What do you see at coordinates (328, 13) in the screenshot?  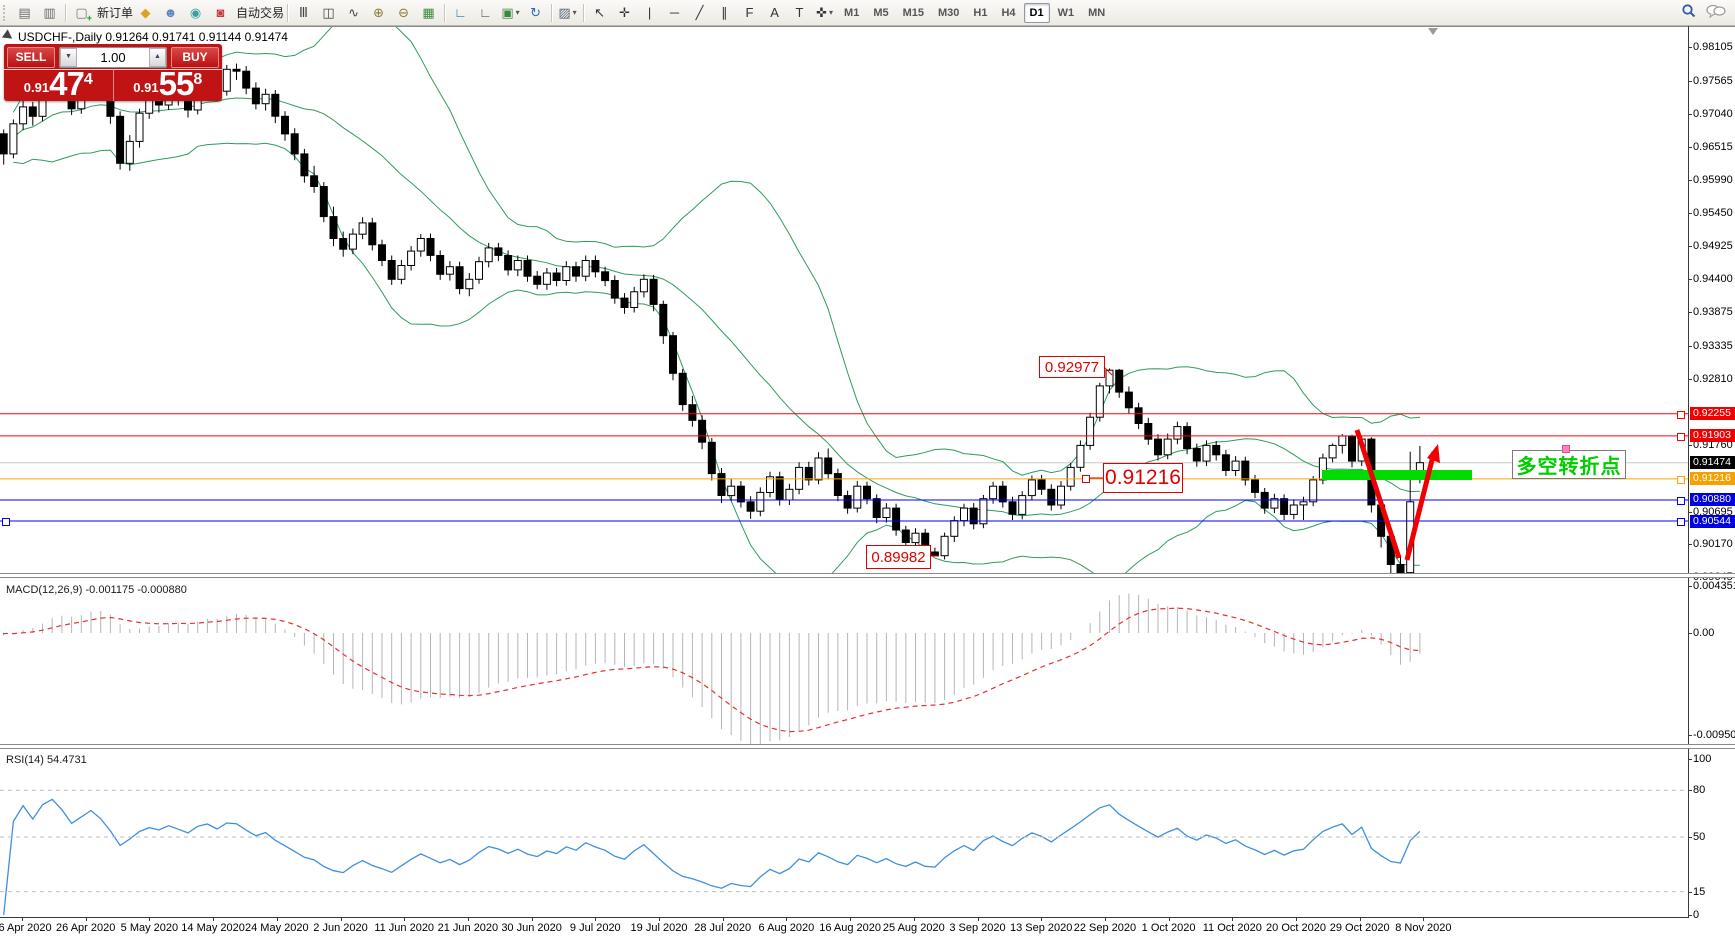 I see `candlestick-chart-button: ◫` at bounding box center [328, 13].